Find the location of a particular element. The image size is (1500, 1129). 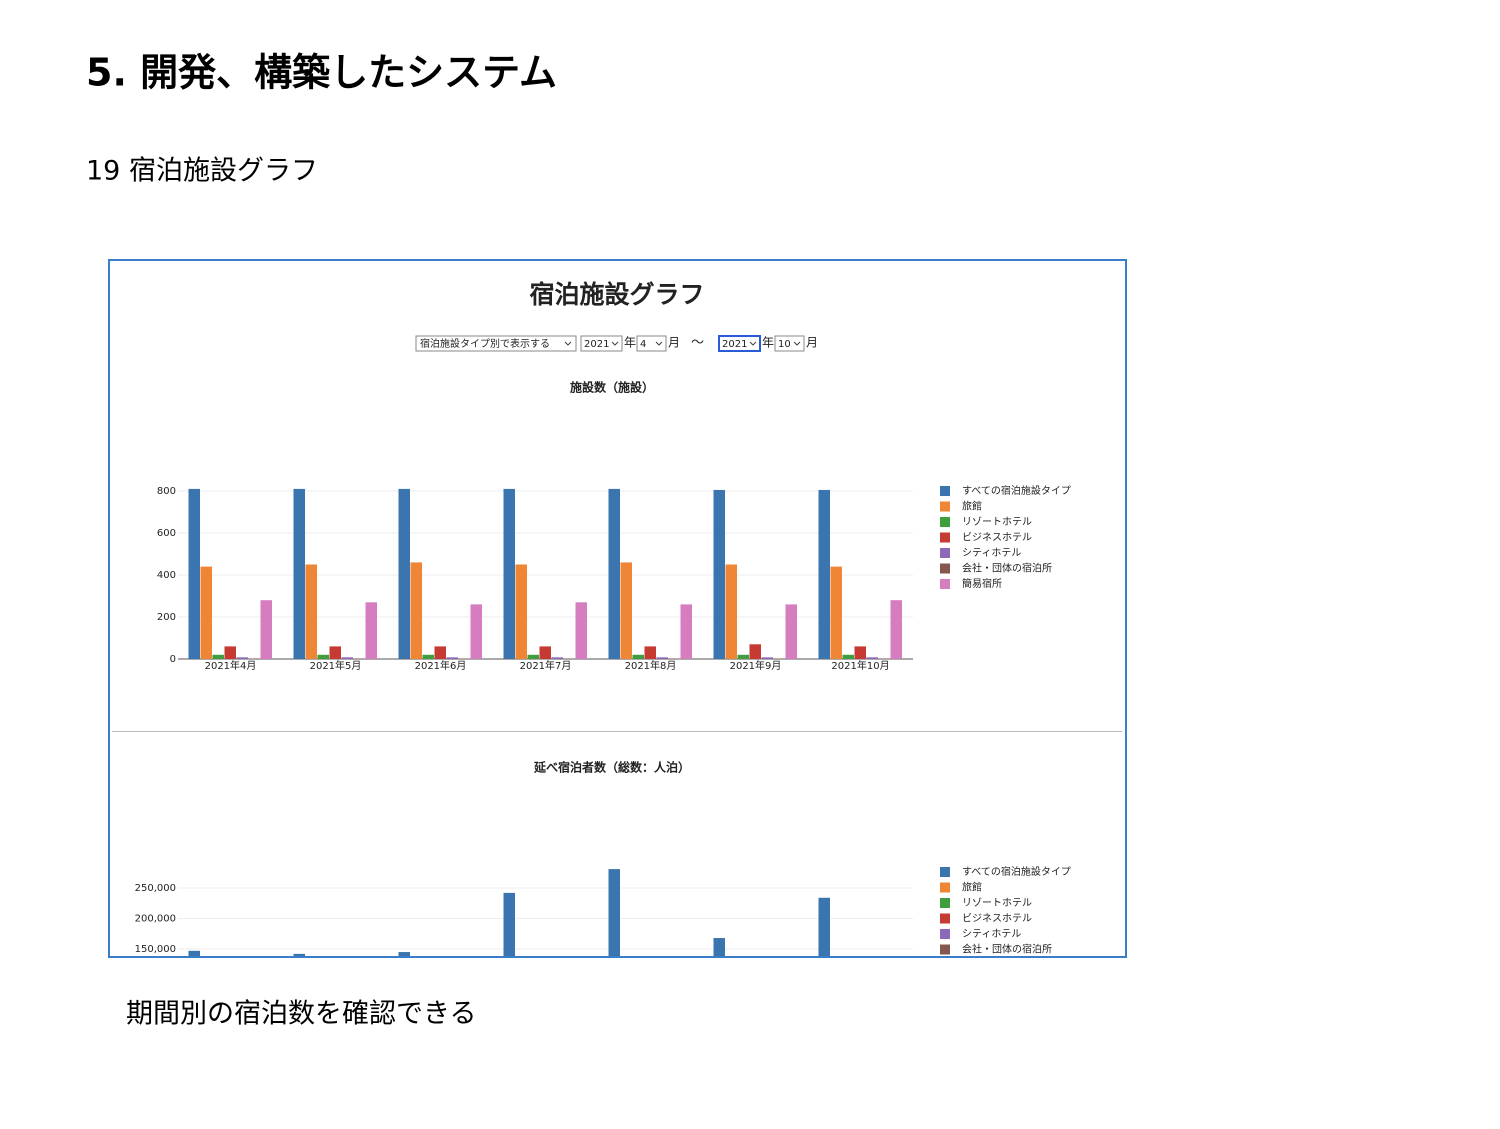

to-year: 2021 is located at coordinates (734, 344).